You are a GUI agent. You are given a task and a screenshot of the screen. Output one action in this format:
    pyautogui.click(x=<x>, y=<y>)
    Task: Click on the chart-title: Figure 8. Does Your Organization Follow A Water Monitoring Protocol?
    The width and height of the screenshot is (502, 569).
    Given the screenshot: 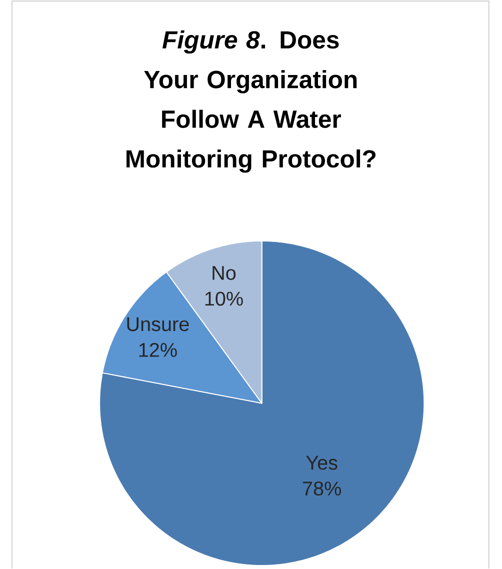 What is the action you would take?
    pyautogui.click(x=251, y=101)
    